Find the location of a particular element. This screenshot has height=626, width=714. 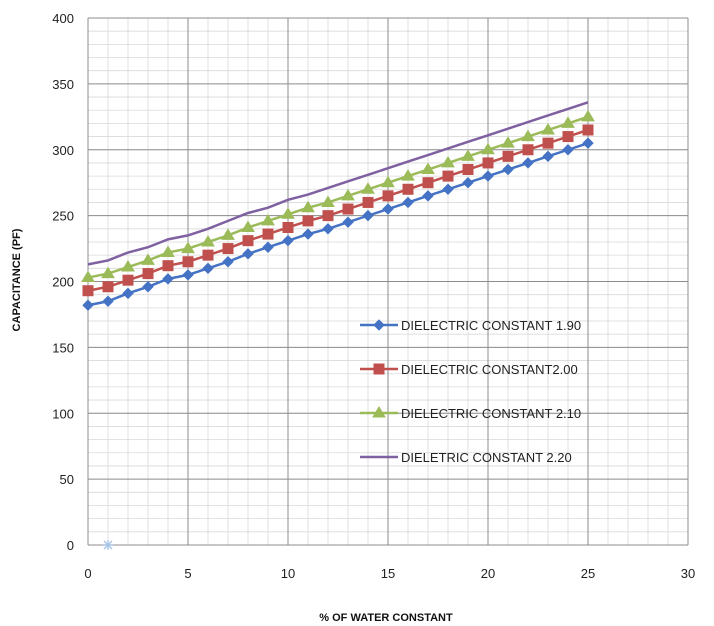

legend-item: DIELECTRIC CONSTANT 2.10 is located at coordinates (470, 413).